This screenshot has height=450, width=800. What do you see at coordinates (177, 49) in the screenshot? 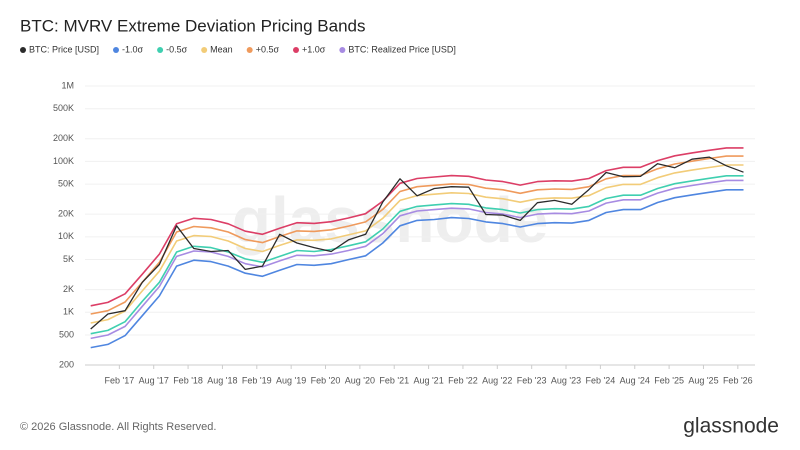
I see `legend-label: -0.5σ` at bounding box center [177, 49].